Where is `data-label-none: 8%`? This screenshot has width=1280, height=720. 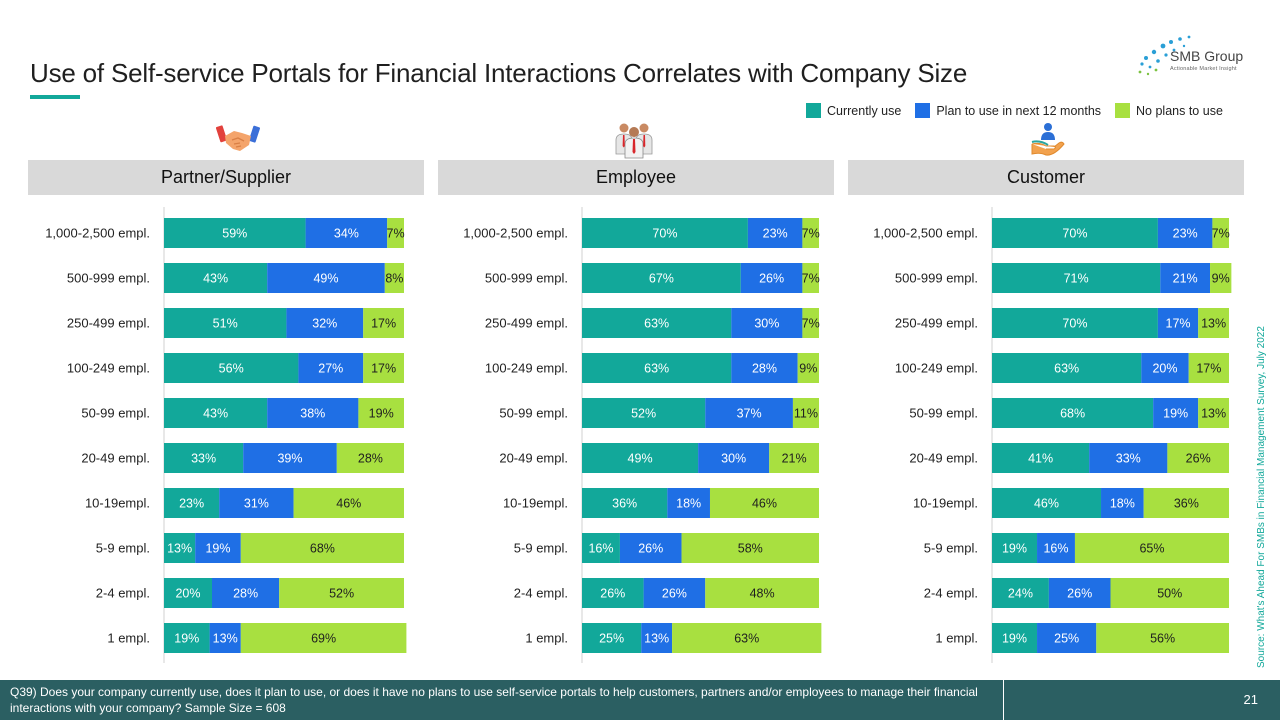 data-label-none: 8% is located at coordinates (394, 279).